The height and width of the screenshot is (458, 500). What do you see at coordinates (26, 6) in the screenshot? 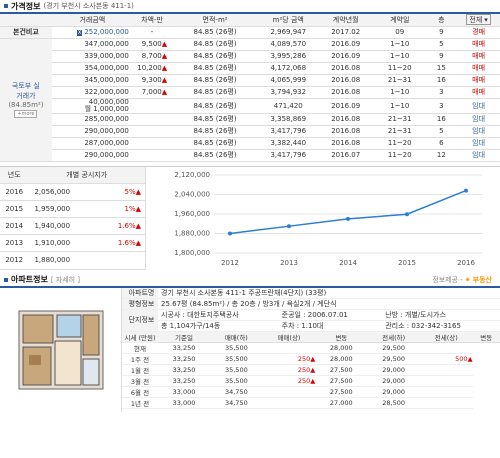
I see `section-title: 가격정보` at bounding box center [26, 6].